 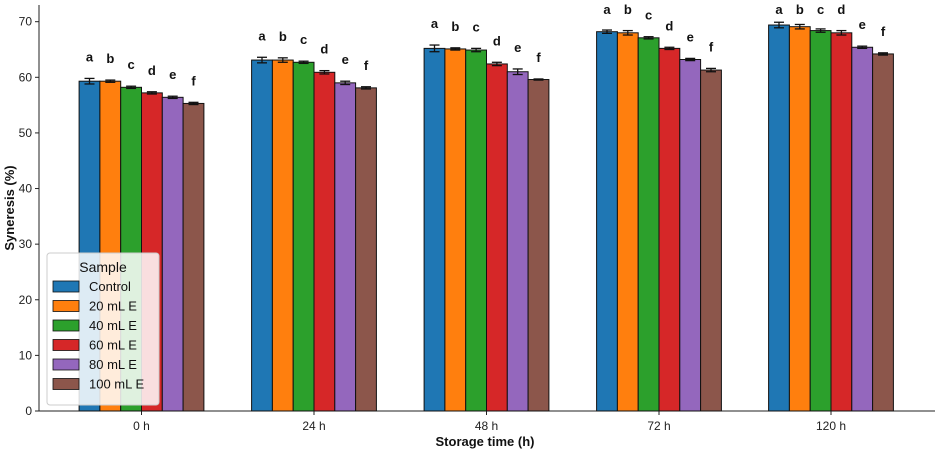 What do you see at coordinates (26, 355) in the screenshot?
I see `y-tick-label: 10` at bounding box center [26, 355].